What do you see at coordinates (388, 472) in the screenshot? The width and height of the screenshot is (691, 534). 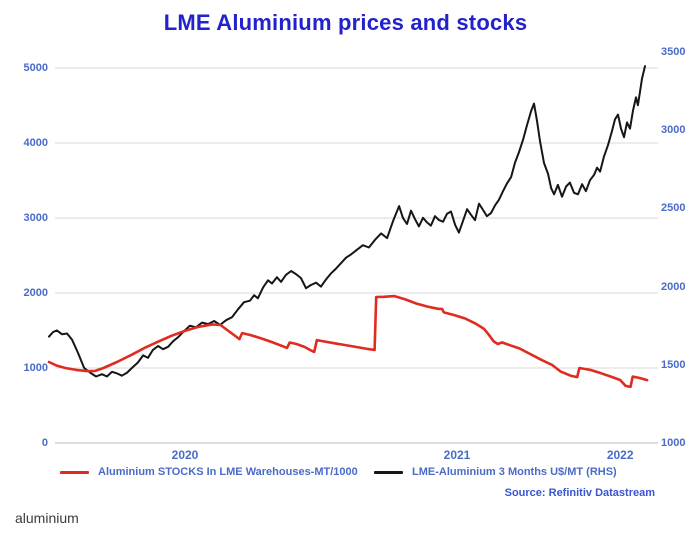 I see `price-line-swatch` at bounding box center [388, 472].